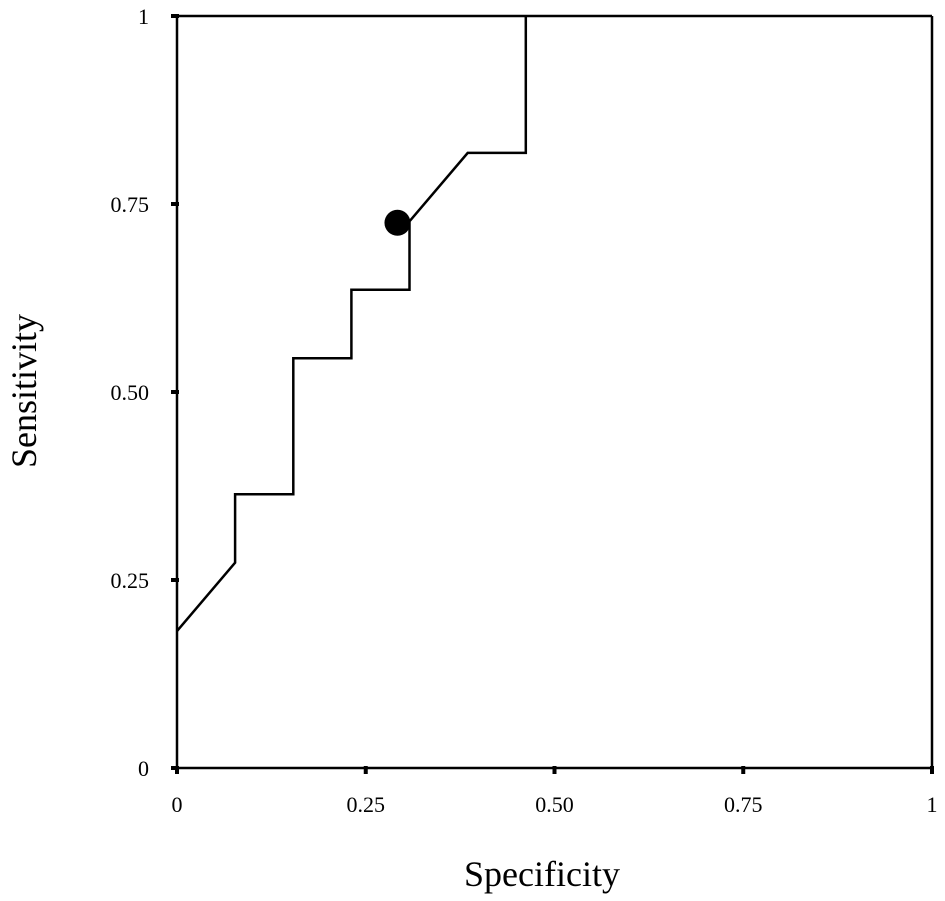  I want to click on x-tick-label: 1, so click(932, 804).